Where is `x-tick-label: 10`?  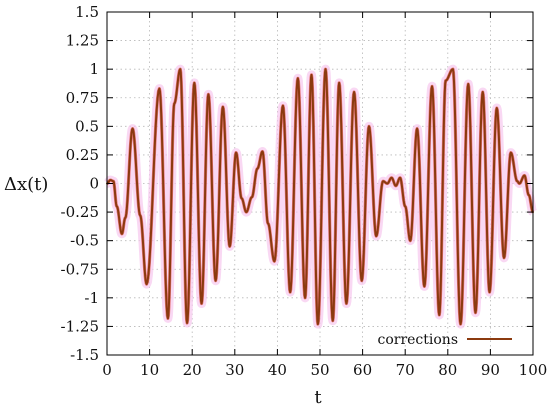
x-tick-label: 10 is located at coordinates (149, 370).